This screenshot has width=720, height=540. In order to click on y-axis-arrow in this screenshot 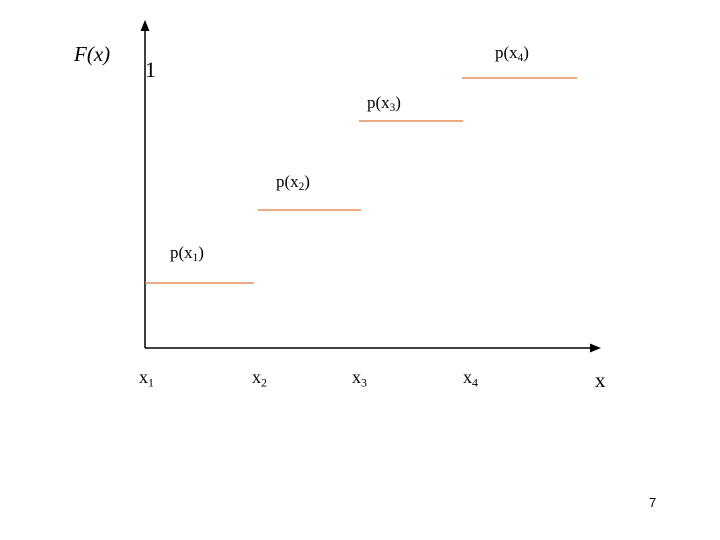, I will do `click(145, 25)`.